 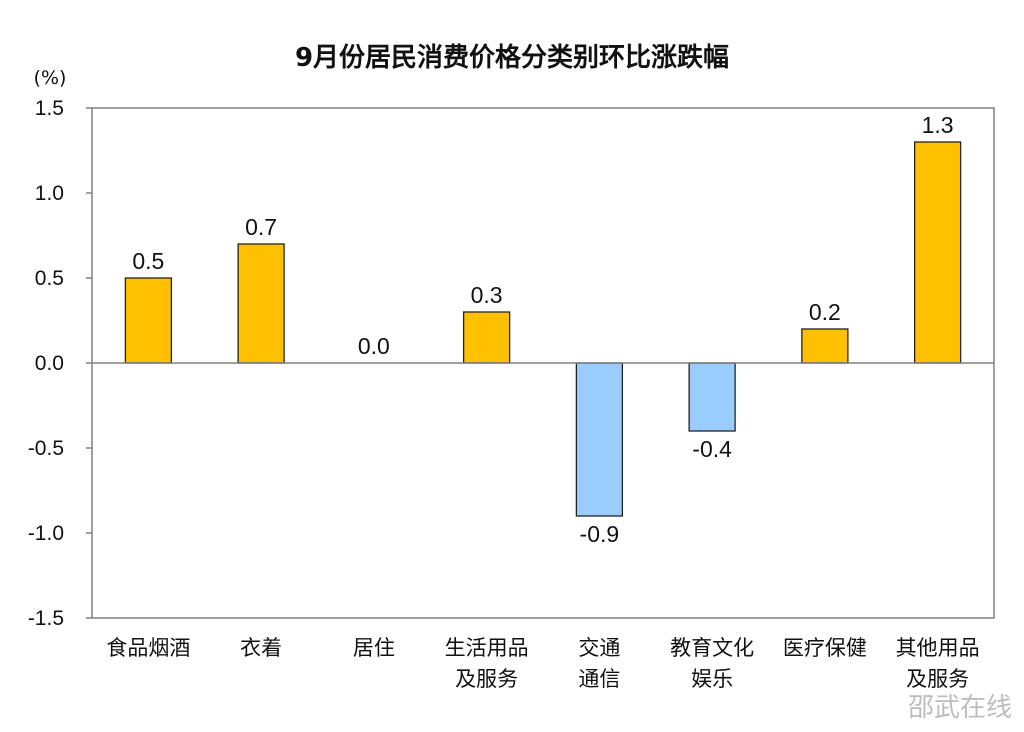 What do you see at coordinates (374, 346) in the screenshot?
I see `data-label: 0.0` at bounding box center [374, 346].